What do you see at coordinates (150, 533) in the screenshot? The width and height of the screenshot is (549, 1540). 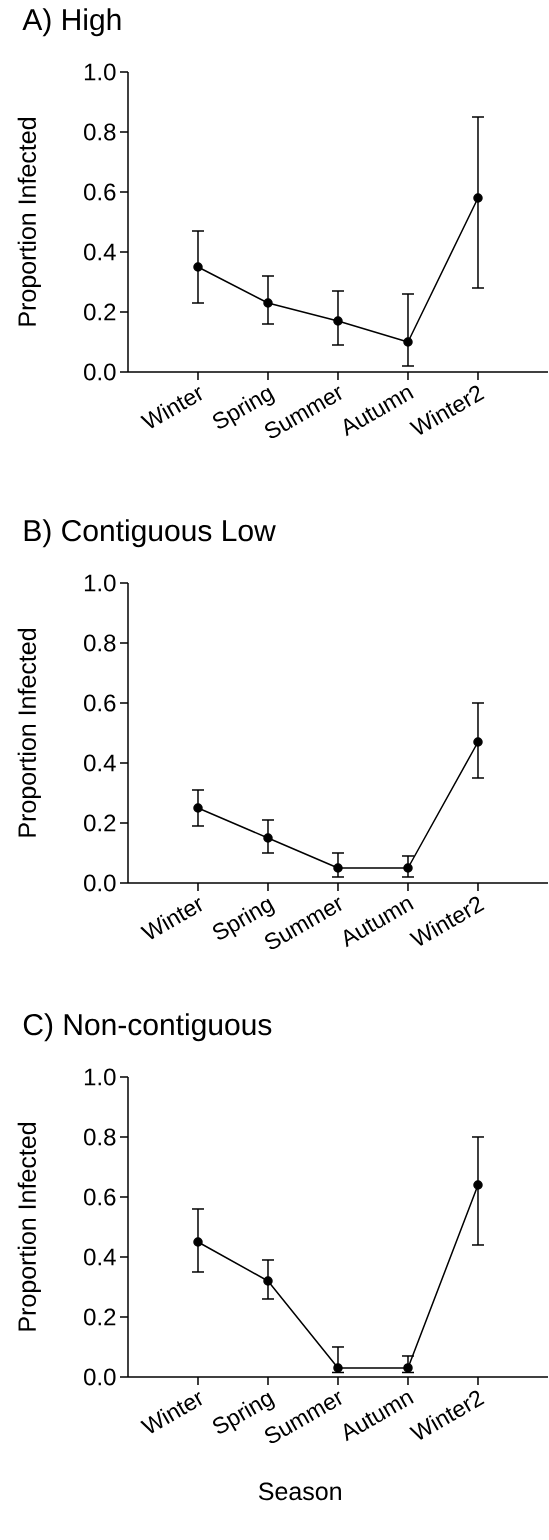 I see `chart-title: B) Contiguous Low` at bounding box center [150, 533].